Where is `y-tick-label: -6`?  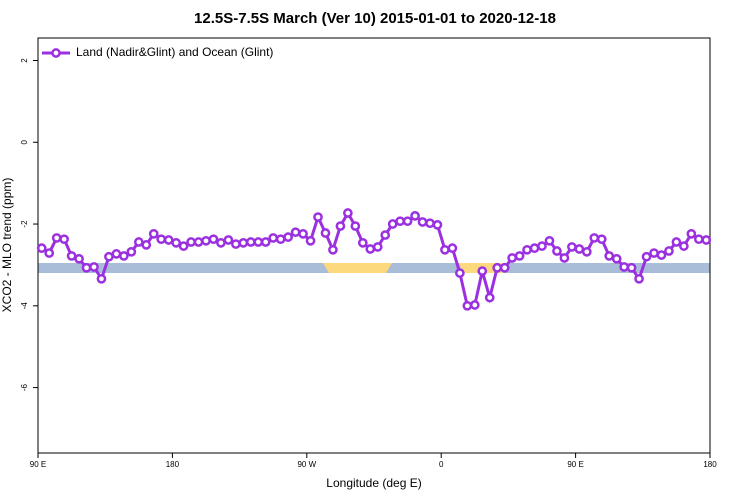 y-tick-label: -6 is located at coordinates (24, 387).